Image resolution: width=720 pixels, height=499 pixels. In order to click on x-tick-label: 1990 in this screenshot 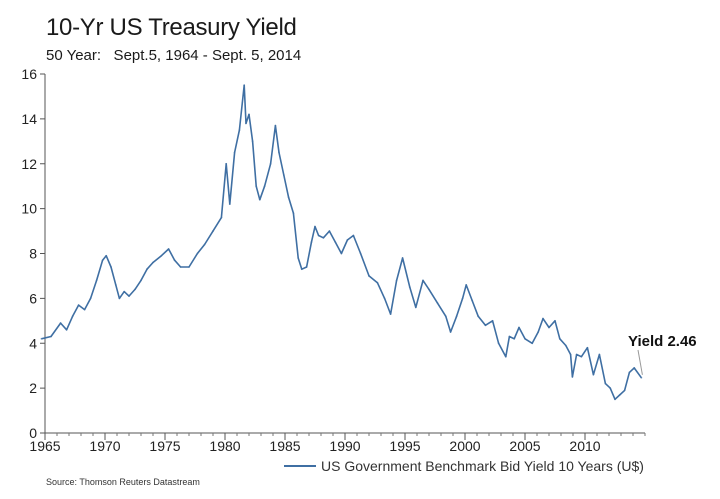, I will do `click(344, 446)`.